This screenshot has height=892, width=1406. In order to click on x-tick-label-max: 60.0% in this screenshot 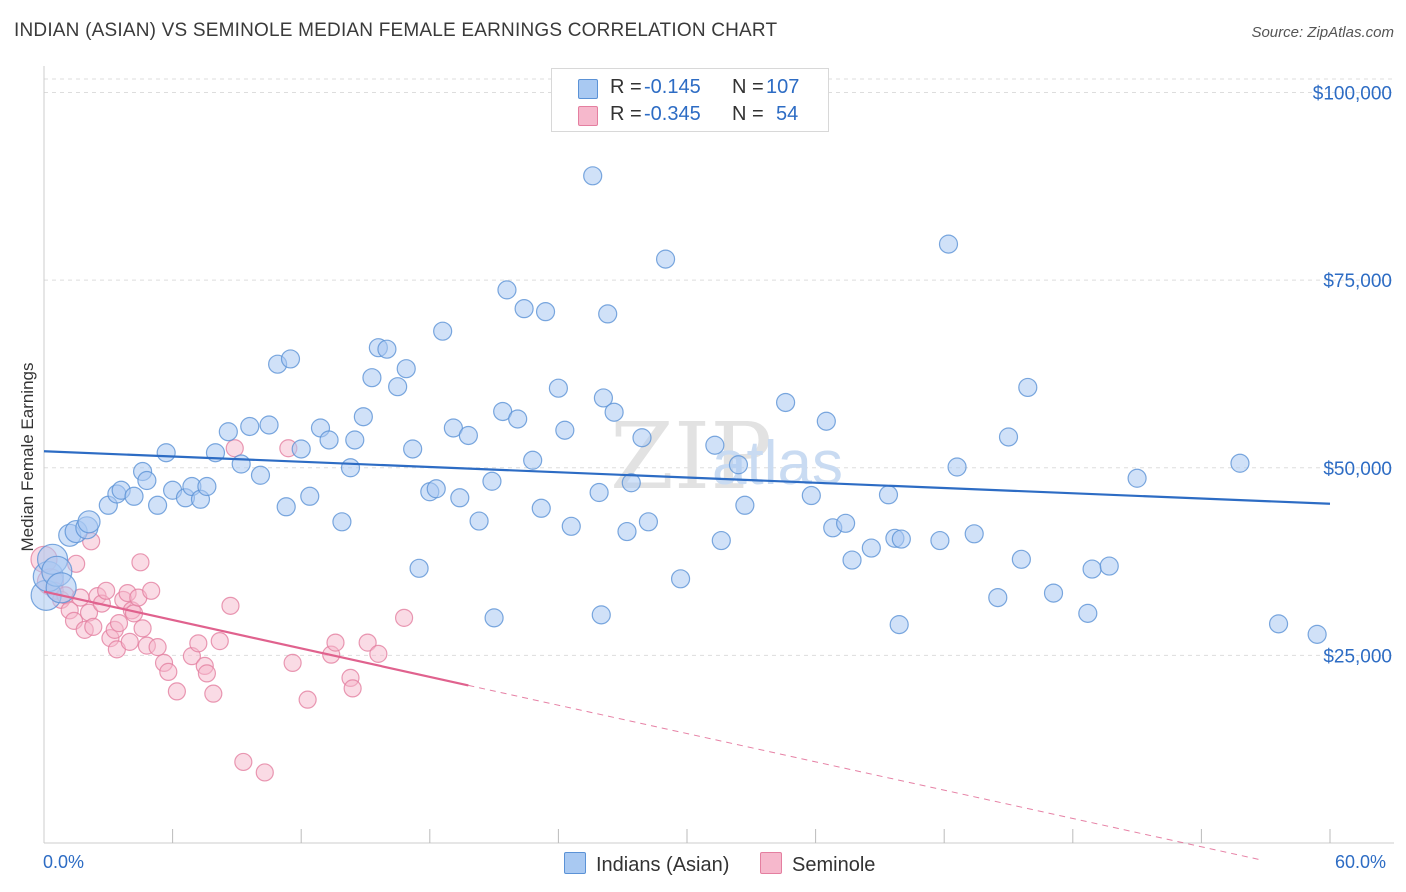, I will do `click(1361, 862)`.